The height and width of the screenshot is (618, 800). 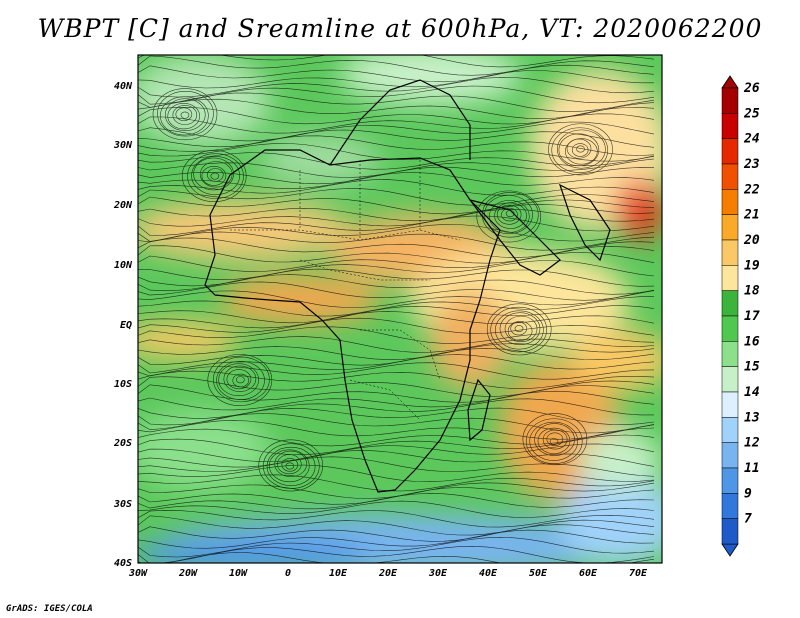 What do you see at coordinates (188, 573) in the screenshot?
I see `lon-label: 20W` at bounding box center [188, 573].